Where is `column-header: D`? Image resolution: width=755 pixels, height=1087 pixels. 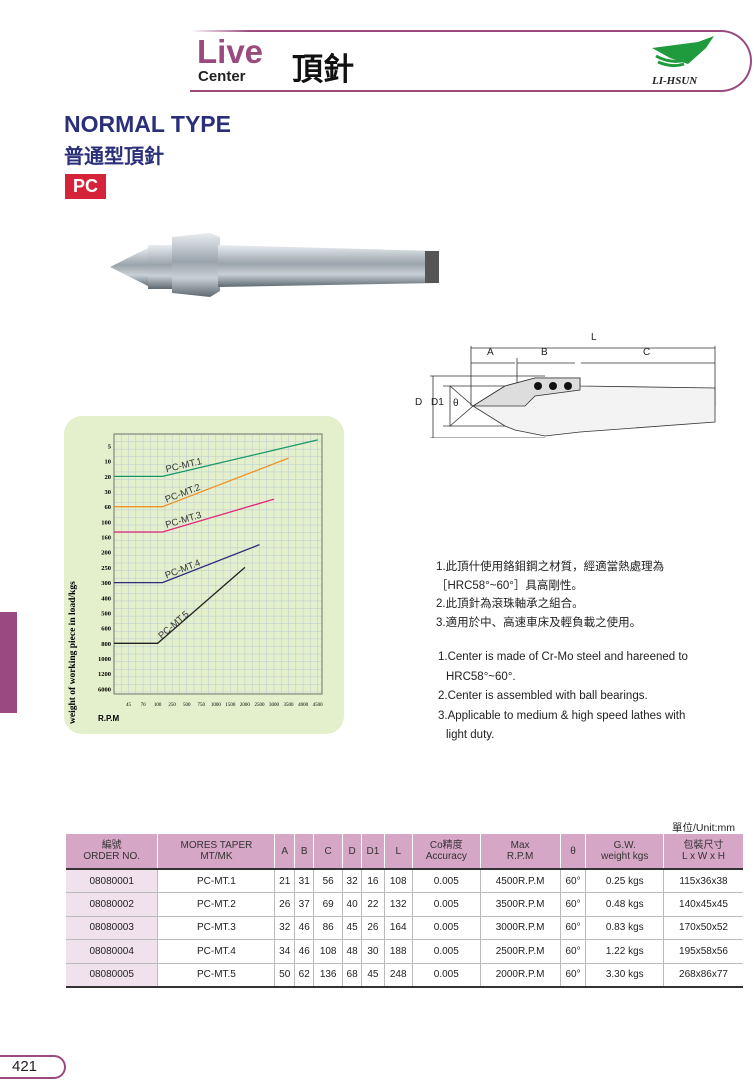
column-header: D is located at coordinates (352, 852).